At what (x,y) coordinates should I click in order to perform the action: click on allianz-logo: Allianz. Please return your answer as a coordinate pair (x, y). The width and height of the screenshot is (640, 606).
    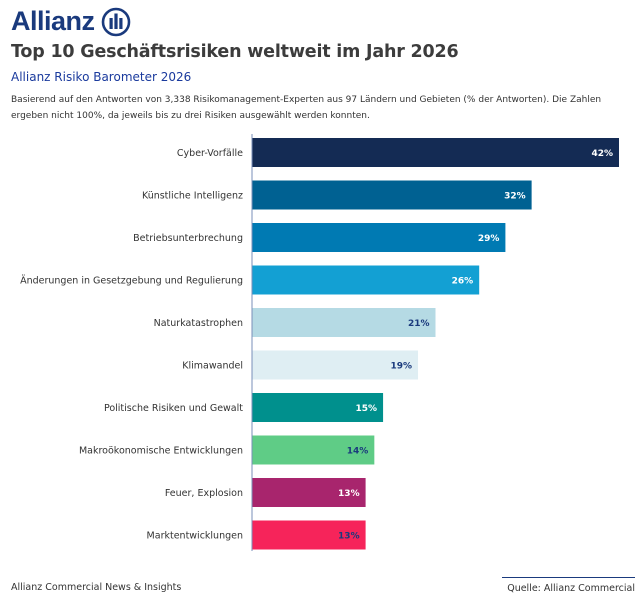
    Looking at the image, I should click on (71, 21).